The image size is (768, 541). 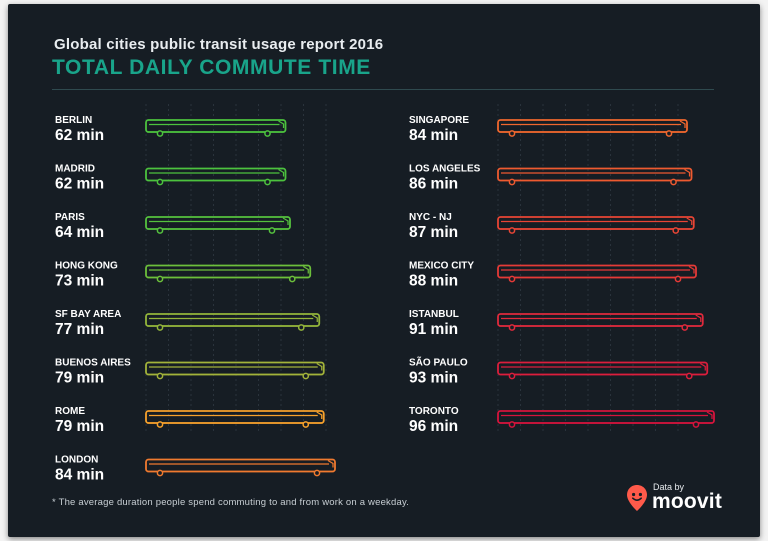 I want to click on value-label-berlin: 62 min, so click(x=79, y=135).